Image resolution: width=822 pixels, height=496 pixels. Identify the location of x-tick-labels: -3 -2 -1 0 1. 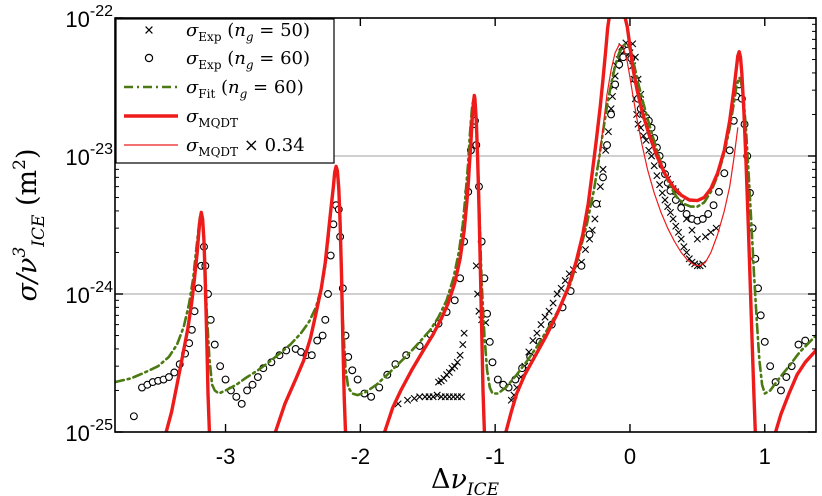
(493, 456).